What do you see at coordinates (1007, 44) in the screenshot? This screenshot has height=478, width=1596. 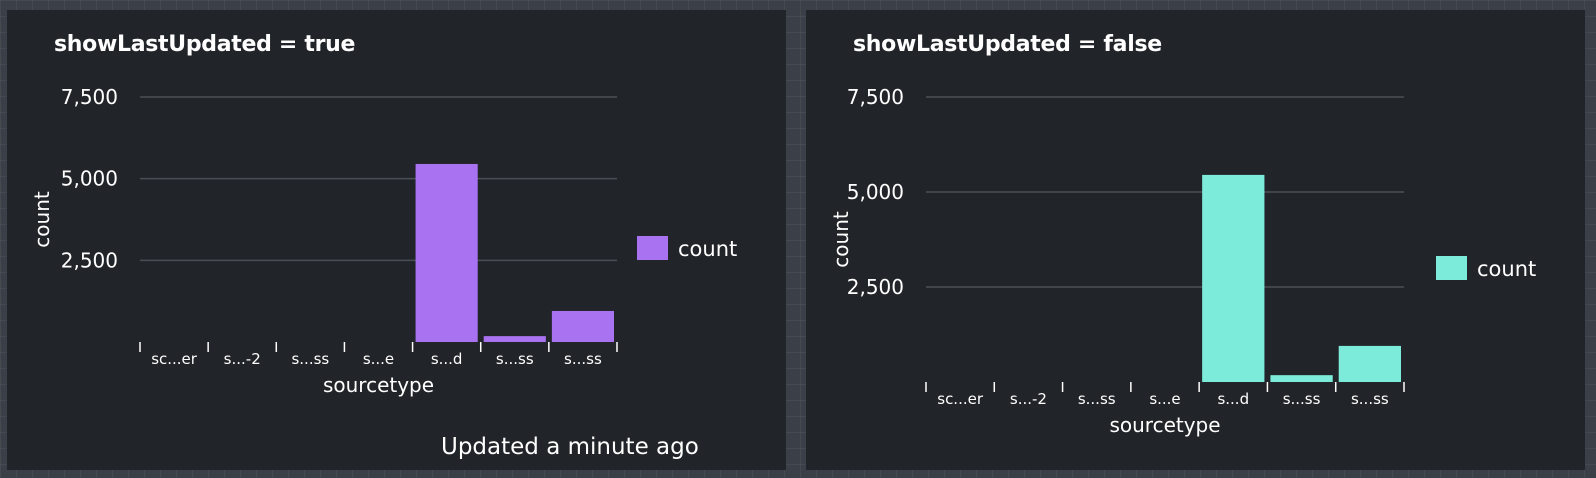 I see `panel-title: showLastUpdated = false` at bounding box center [1007, 44].